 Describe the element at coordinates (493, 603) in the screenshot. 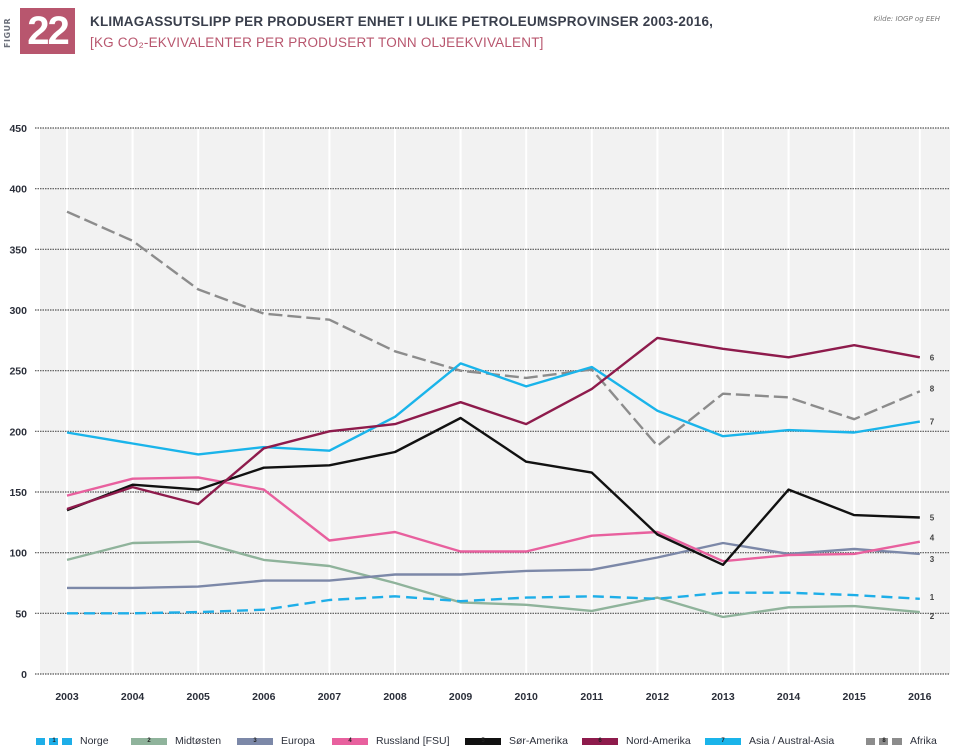

I see `series-line-norge` at that location.